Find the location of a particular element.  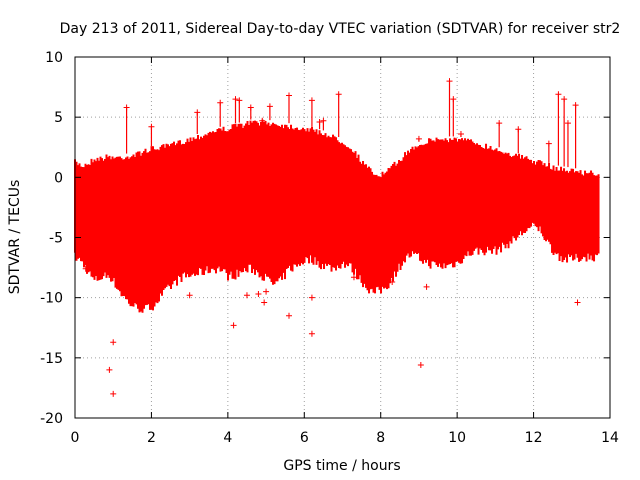

x-tick-label: 8 is located at coordinates (380, 438).